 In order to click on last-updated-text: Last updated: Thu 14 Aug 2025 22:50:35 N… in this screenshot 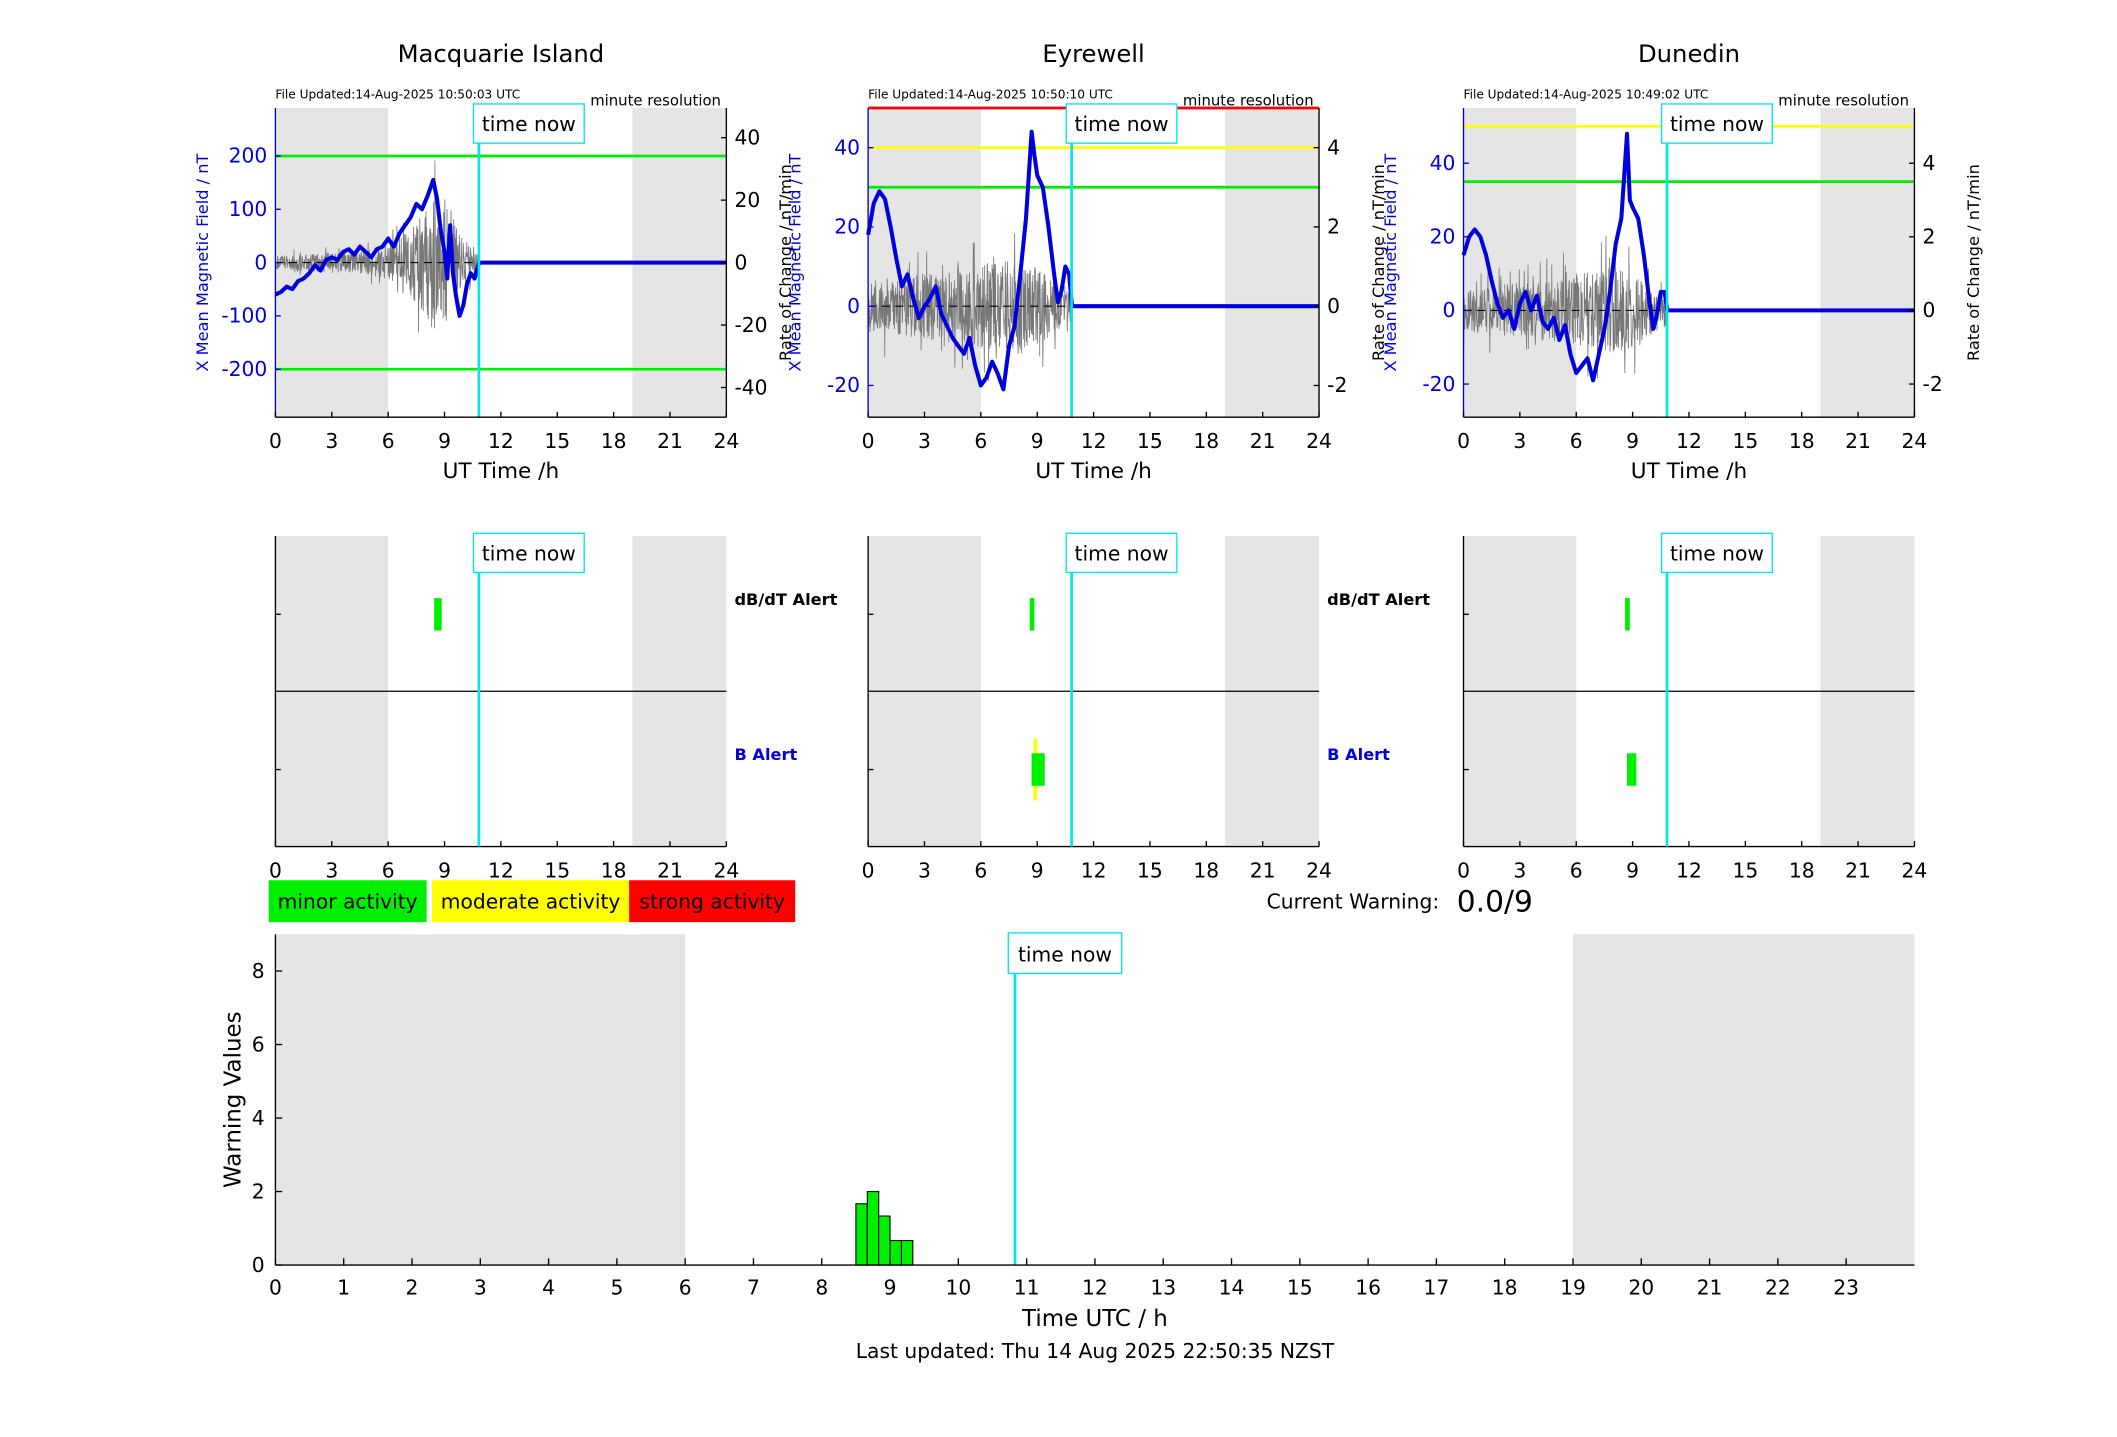, I will do `click(1095, 1351)`.